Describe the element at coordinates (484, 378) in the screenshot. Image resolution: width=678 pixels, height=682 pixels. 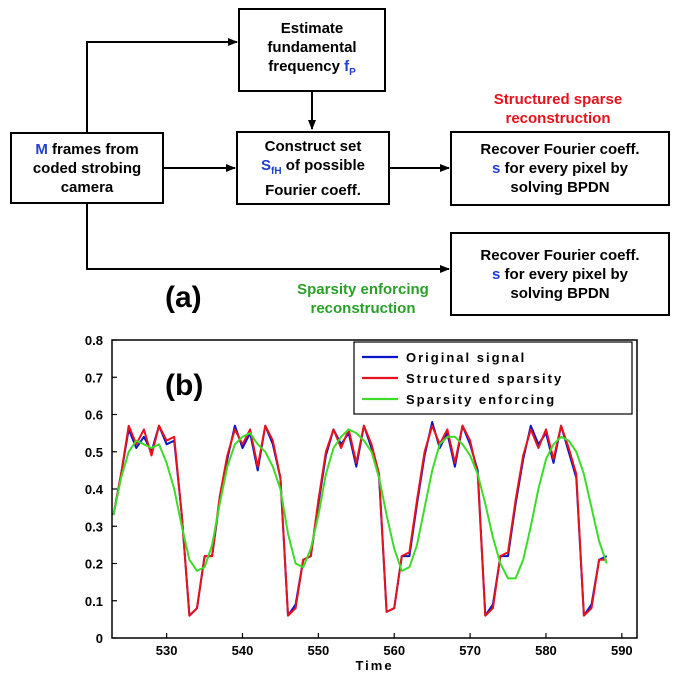
I see `legend-label: Structured sparsity` at that location.